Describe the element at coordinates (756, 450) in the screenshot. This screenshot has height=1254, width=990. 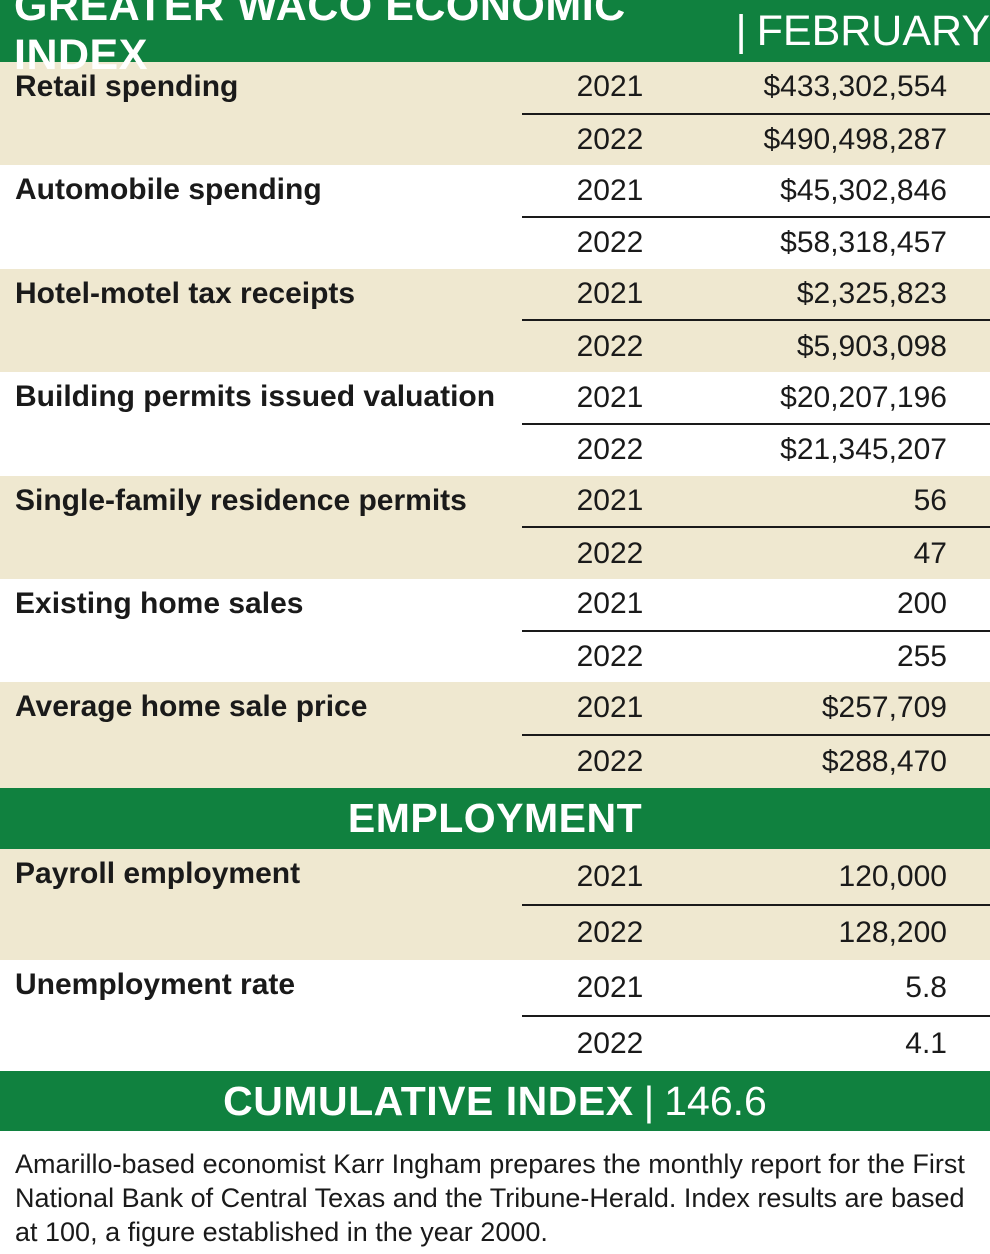
I see `table-row: 2022 $21,345,207` at that location.